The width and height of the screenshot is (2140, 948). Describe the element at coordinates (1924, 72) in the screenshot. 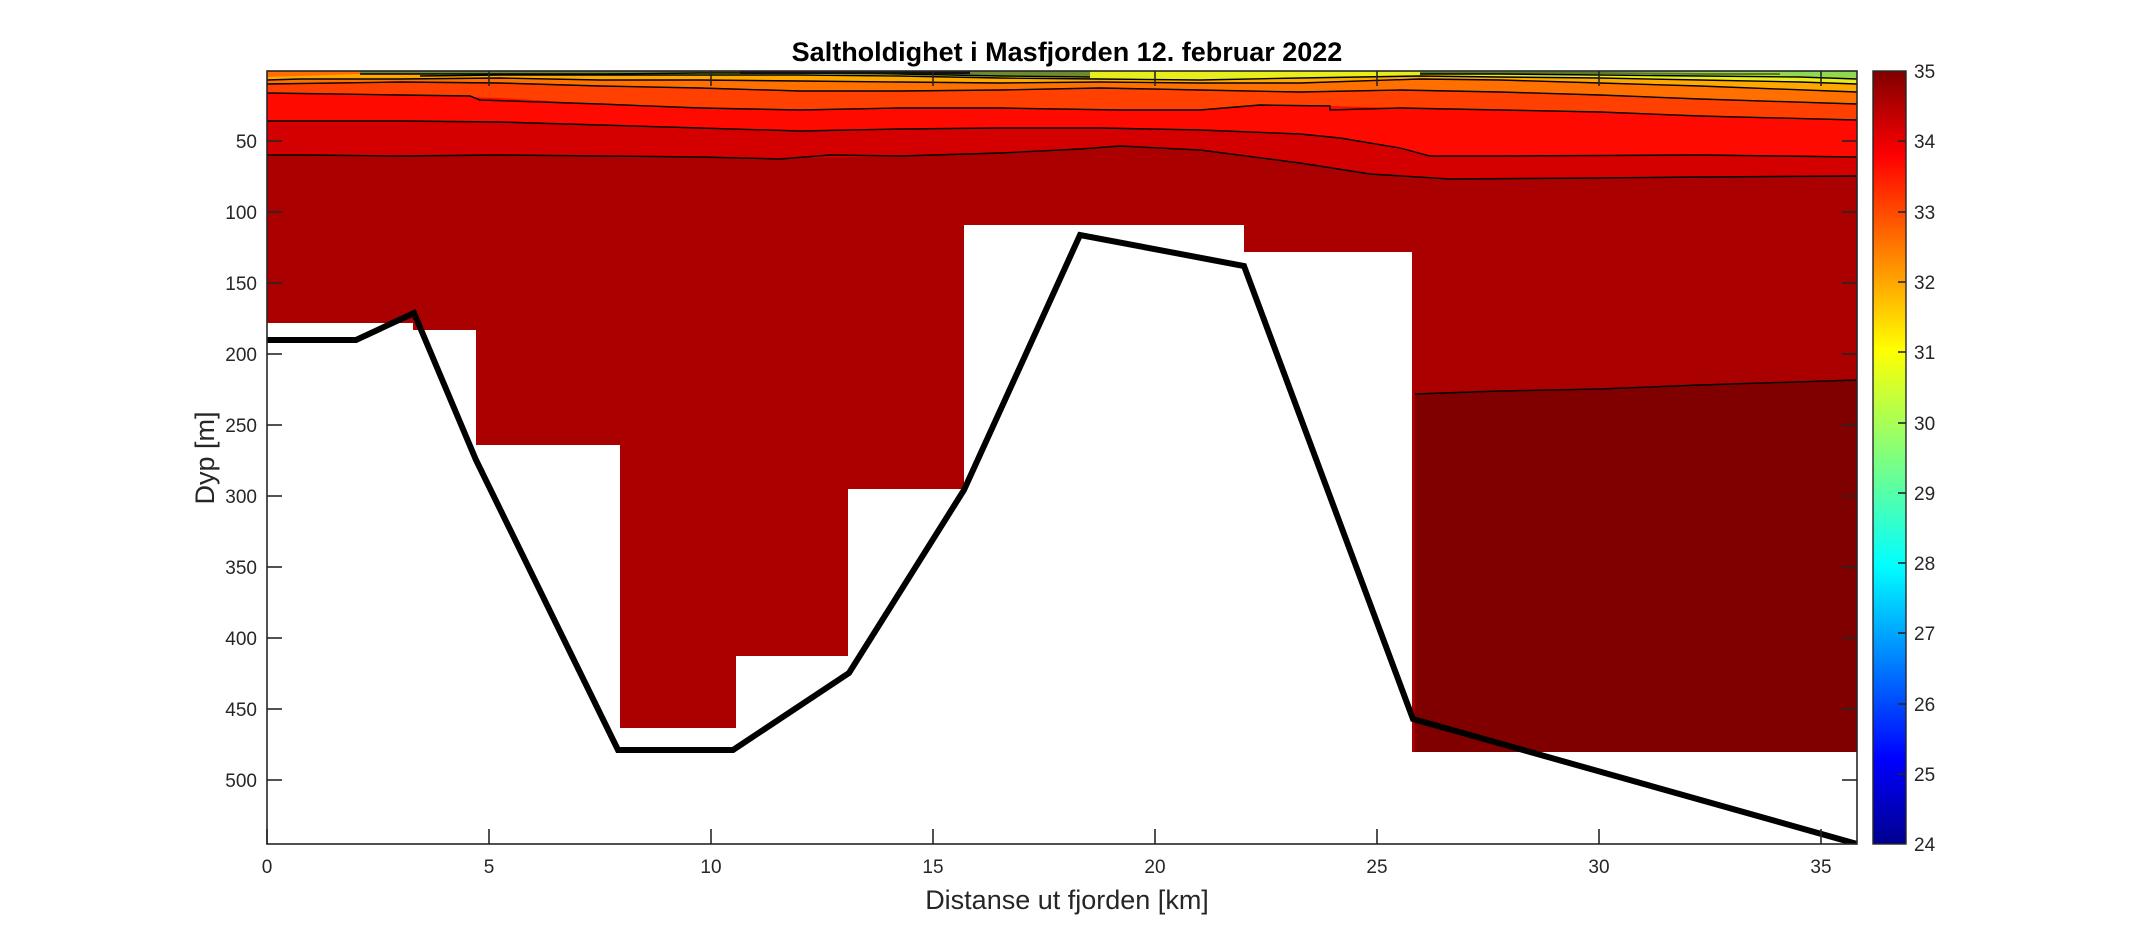

I see `colorbar-tick-label: 35` at that location.